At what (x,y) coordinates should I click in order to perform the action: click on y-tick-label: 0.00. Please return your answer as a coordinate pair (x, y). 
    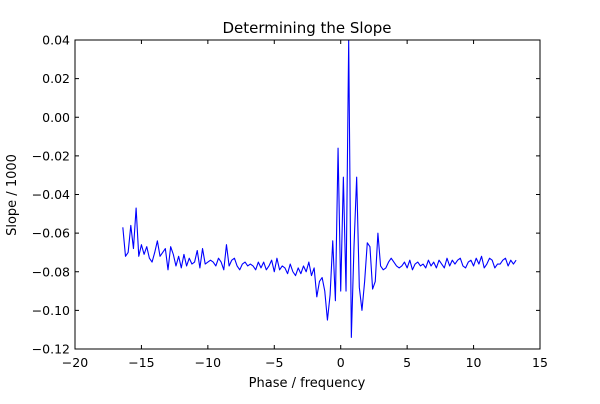
    Looking at the image, I should click on (56, 117).